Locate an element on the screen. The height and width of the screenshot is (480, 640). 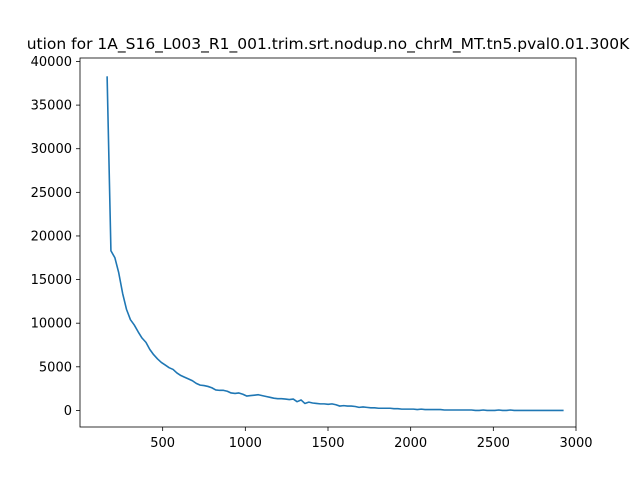
x-tick-label: 1500 is located at coordinates (327, 443).